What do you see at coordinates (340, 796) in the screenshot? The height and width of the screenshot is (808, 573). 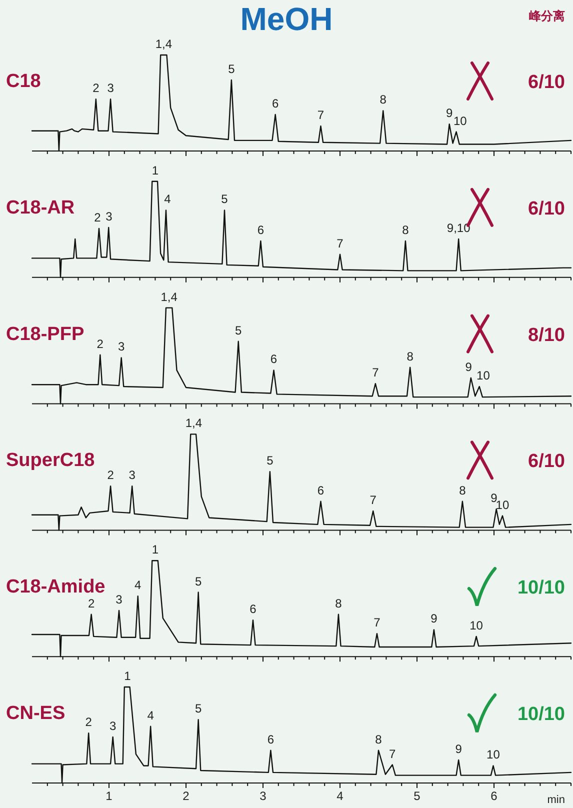 I see `x-tick-label: 4` at bounding box center [340, 796].